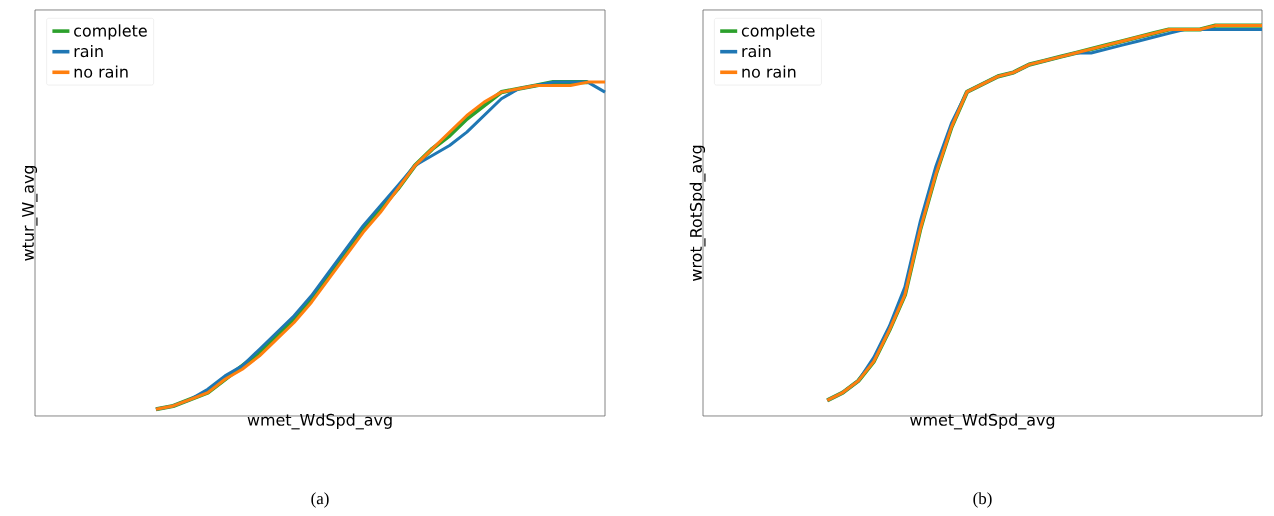 Image resolution: width=1274 pixels, height=516 pixels. I want to click on text: (a), so click(320, 500).